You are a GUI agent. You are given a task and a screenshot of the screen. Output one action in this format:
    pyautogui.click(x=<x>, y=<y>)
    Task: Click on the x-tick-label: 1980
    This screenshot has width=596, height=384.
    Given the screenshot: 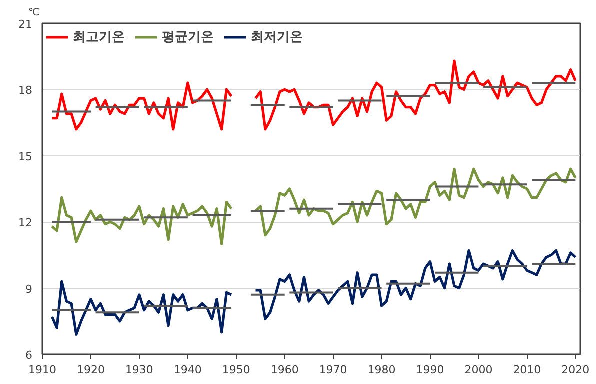 What is the action you would take?
    pyautogui.click(x=382, y=370)
    